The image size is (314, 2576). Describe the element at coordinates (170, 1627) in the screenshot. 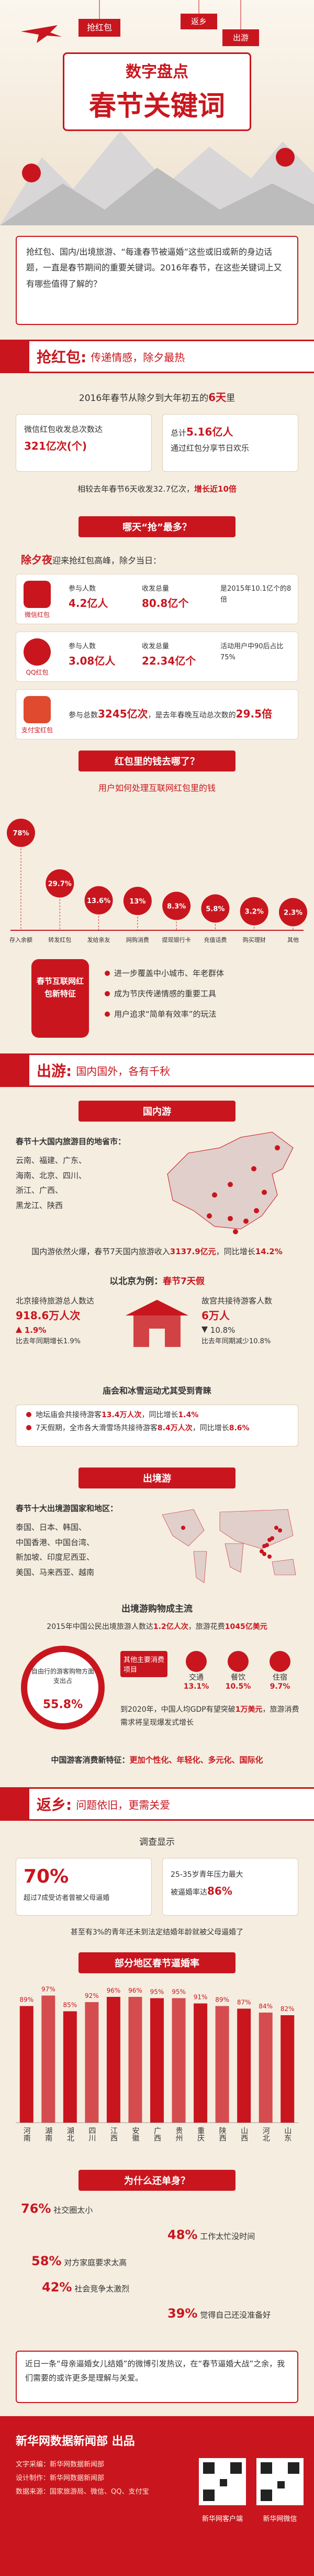

I see `highlight: 1.2亿人次` at that location.